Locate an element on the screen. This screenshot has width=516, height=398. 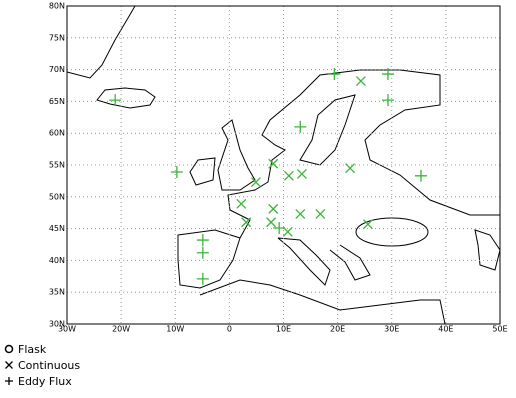
y-tick-label: 60N is located at coordinates (57, 133).